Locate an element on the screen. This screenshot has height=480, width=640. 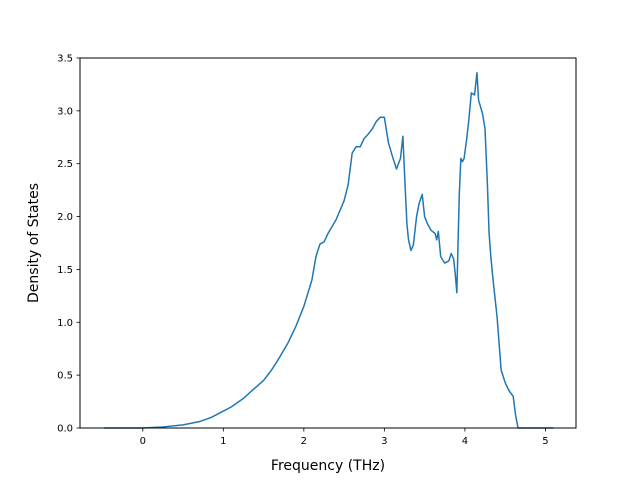
x-tick-label: 0 is located at coordinates (143, 441).